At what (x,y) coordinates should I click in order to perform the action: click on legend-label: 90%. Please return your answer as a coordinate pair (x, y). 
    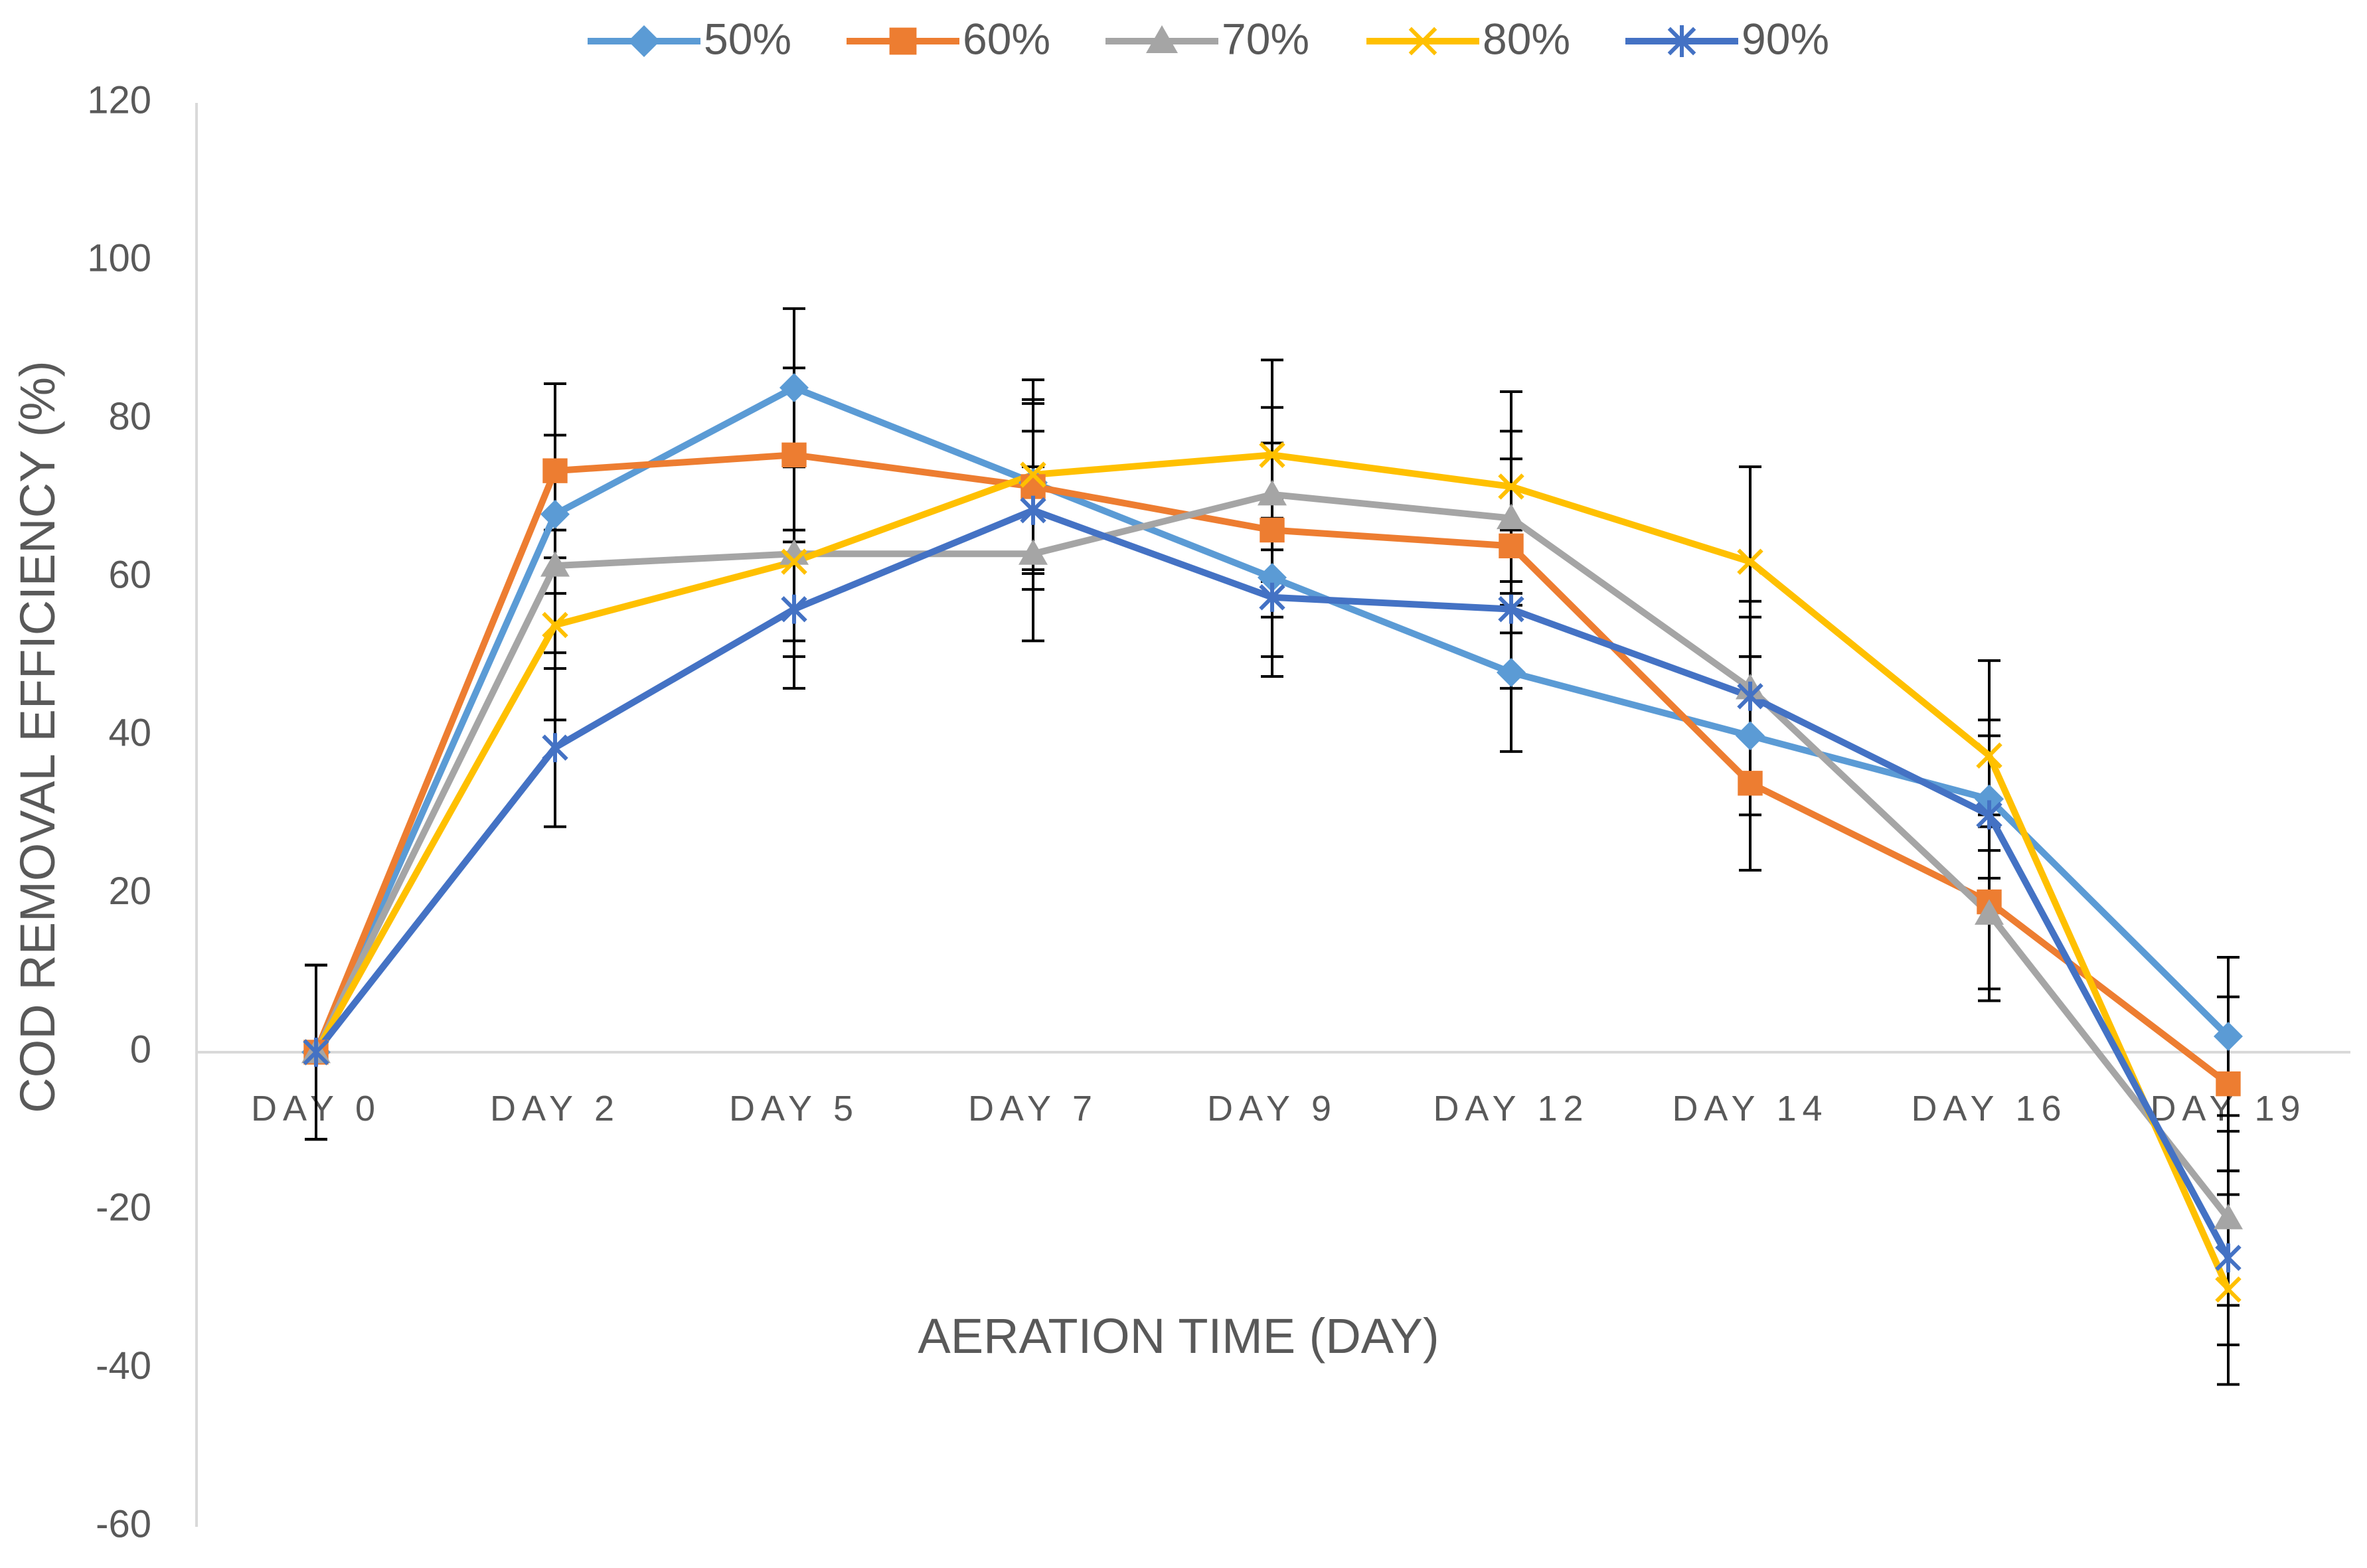
    Looking at the image, I should click on (1785, 38).